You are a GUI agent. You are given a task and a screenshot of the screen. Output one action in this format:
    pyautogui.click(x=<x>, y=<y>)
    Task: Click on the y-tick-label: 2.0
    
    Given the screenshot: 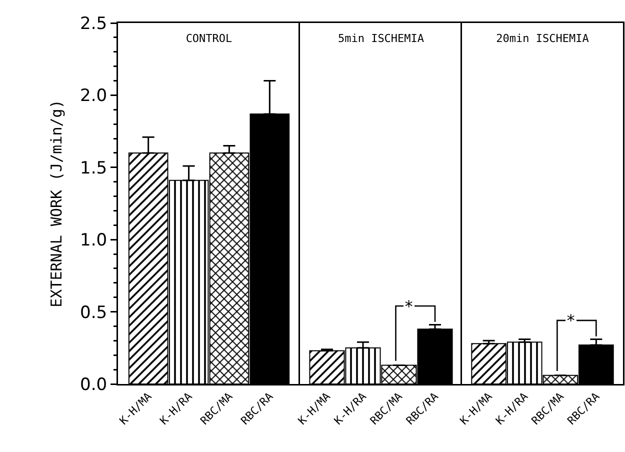 What is the action you would take?
    pyautogui.click(x=94, y=96)
    